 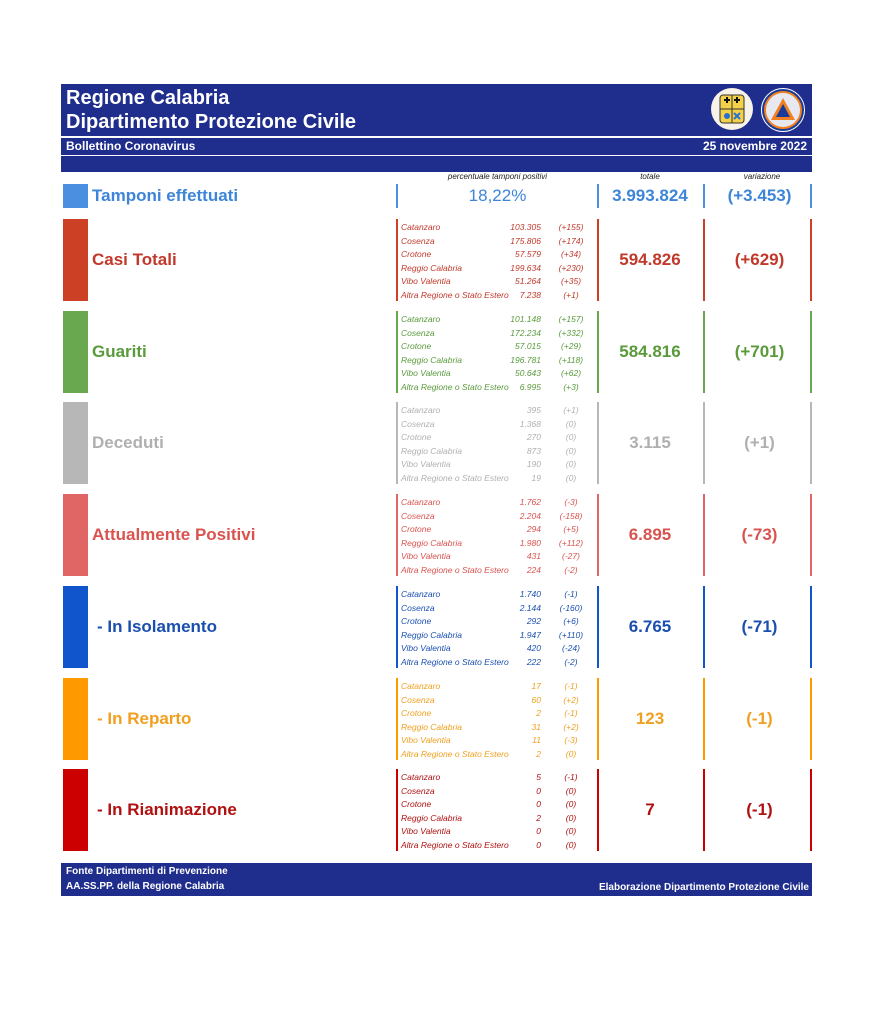 I want to click on province-row: Crotone 270 (0), so click(x=496, y=438).